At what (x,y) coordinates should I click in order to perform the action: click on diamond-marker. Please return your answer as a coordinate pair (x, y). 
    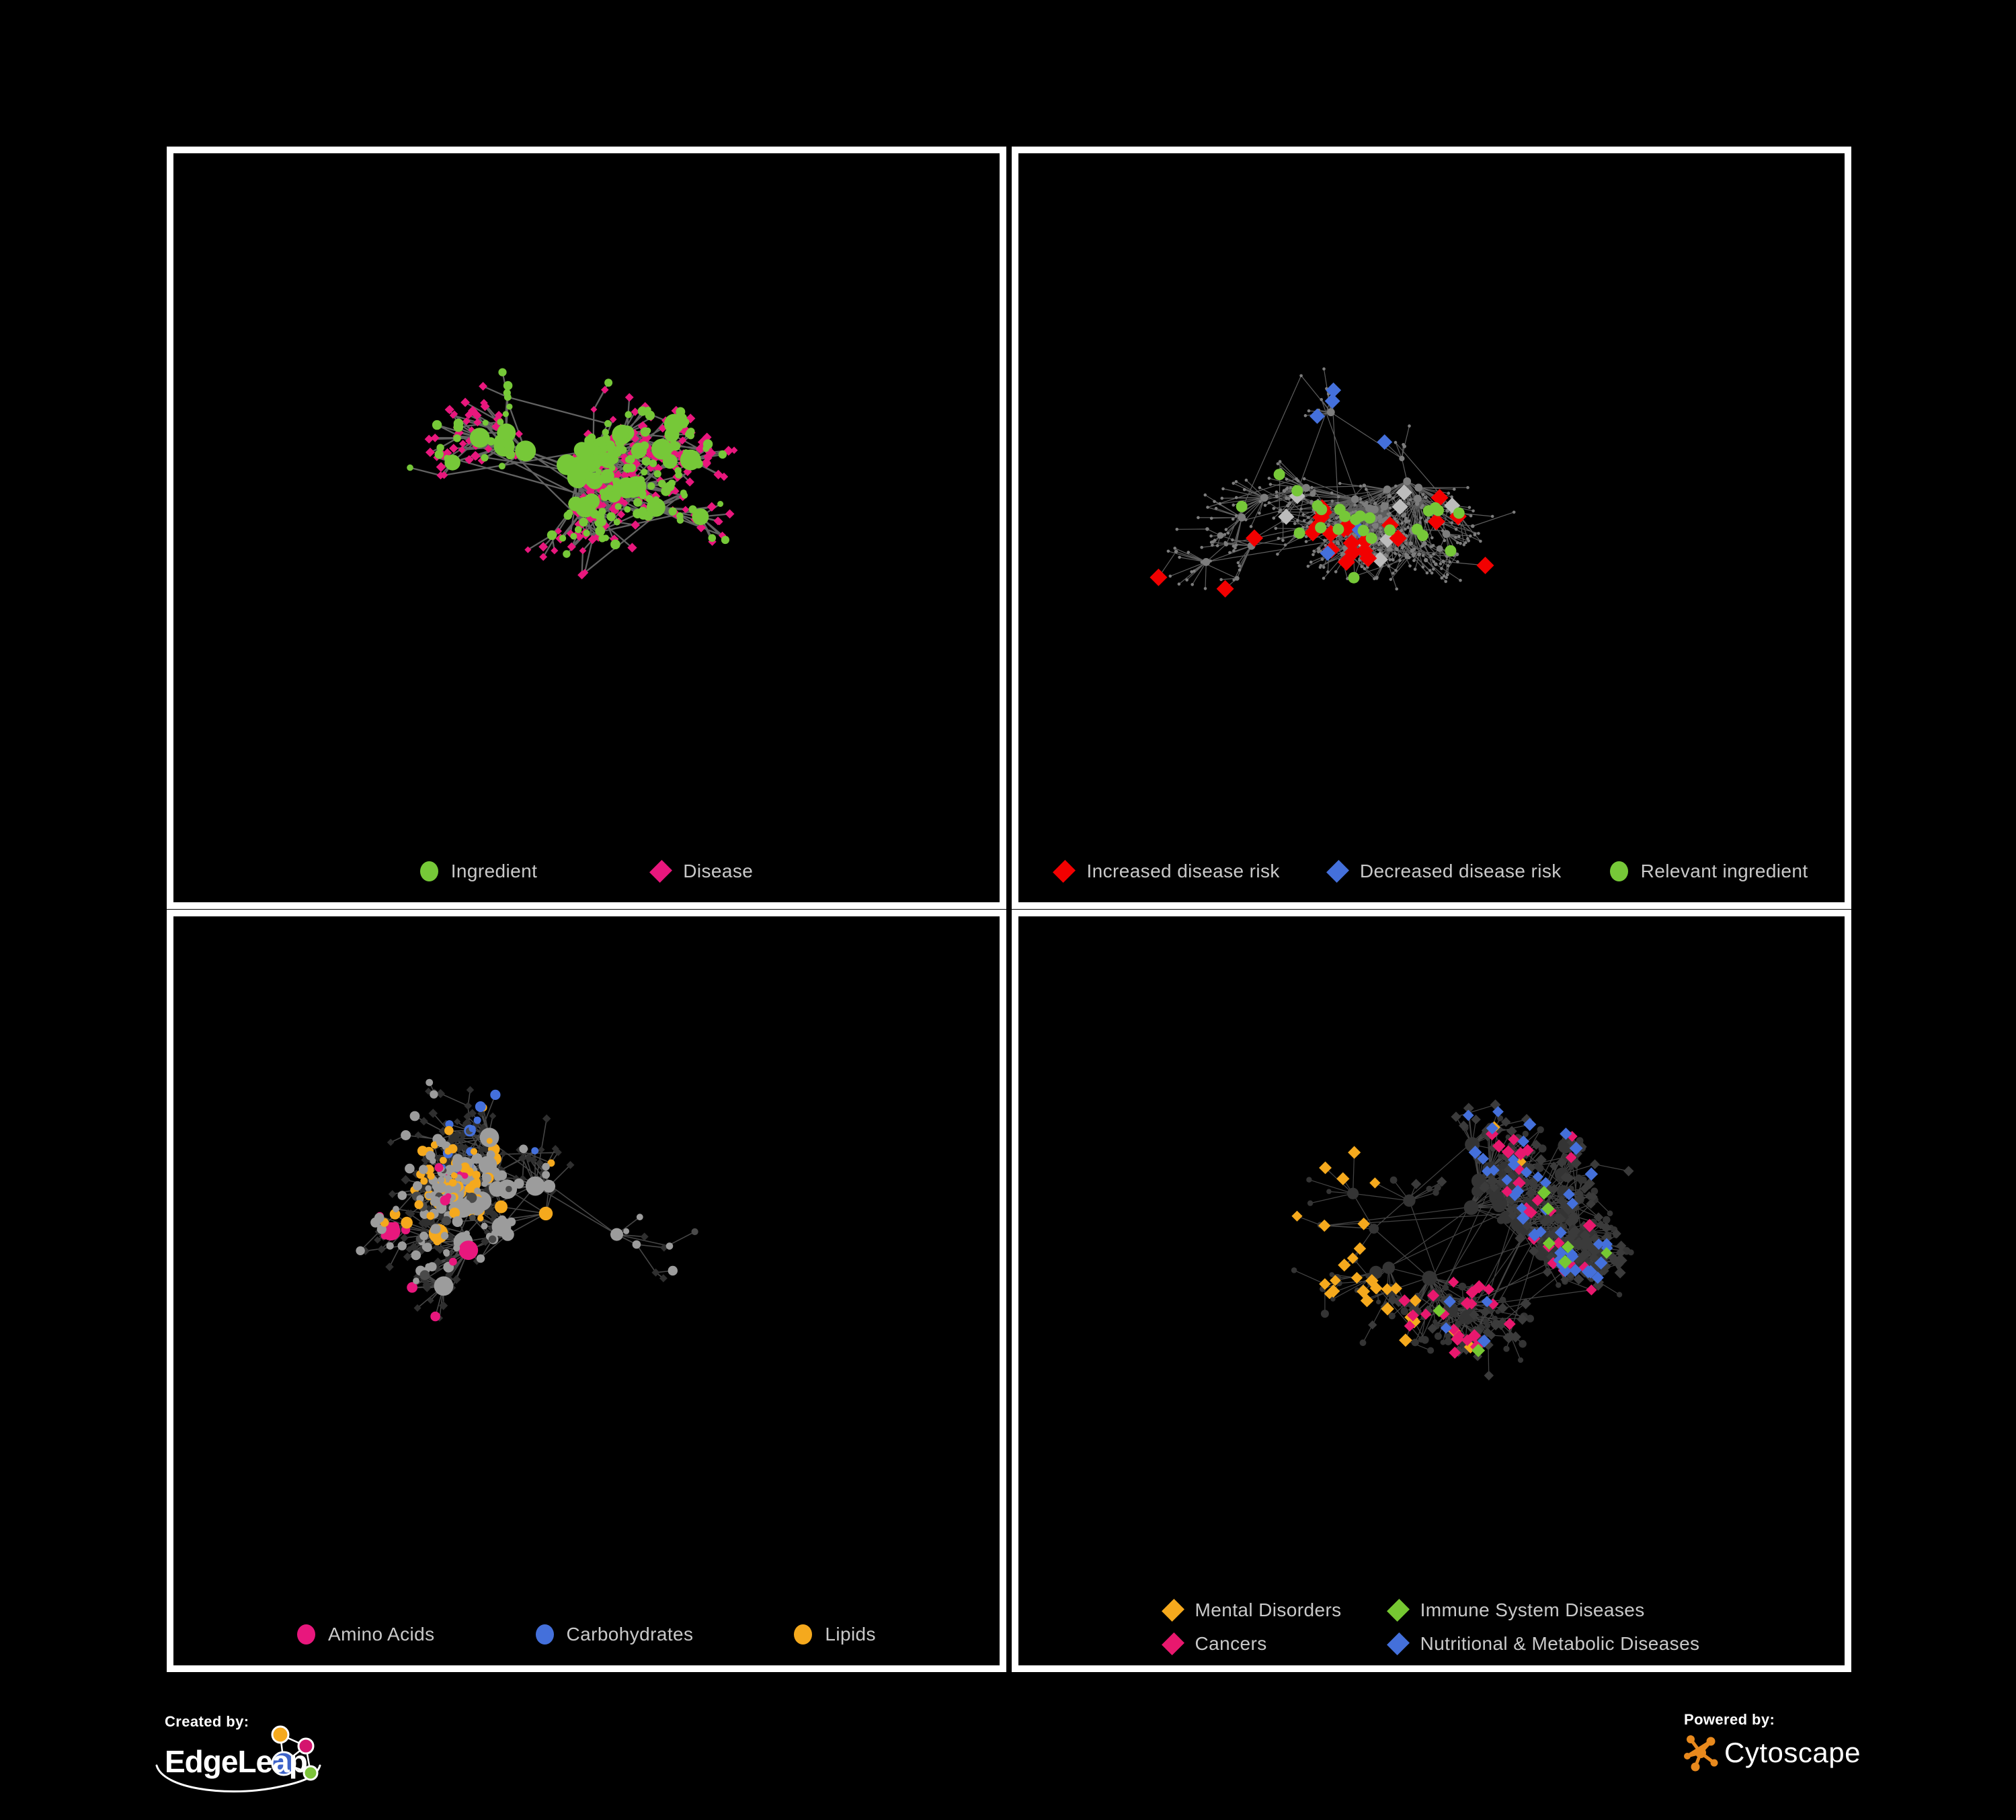
    Looking at the image, I should click on (1398, 1610).